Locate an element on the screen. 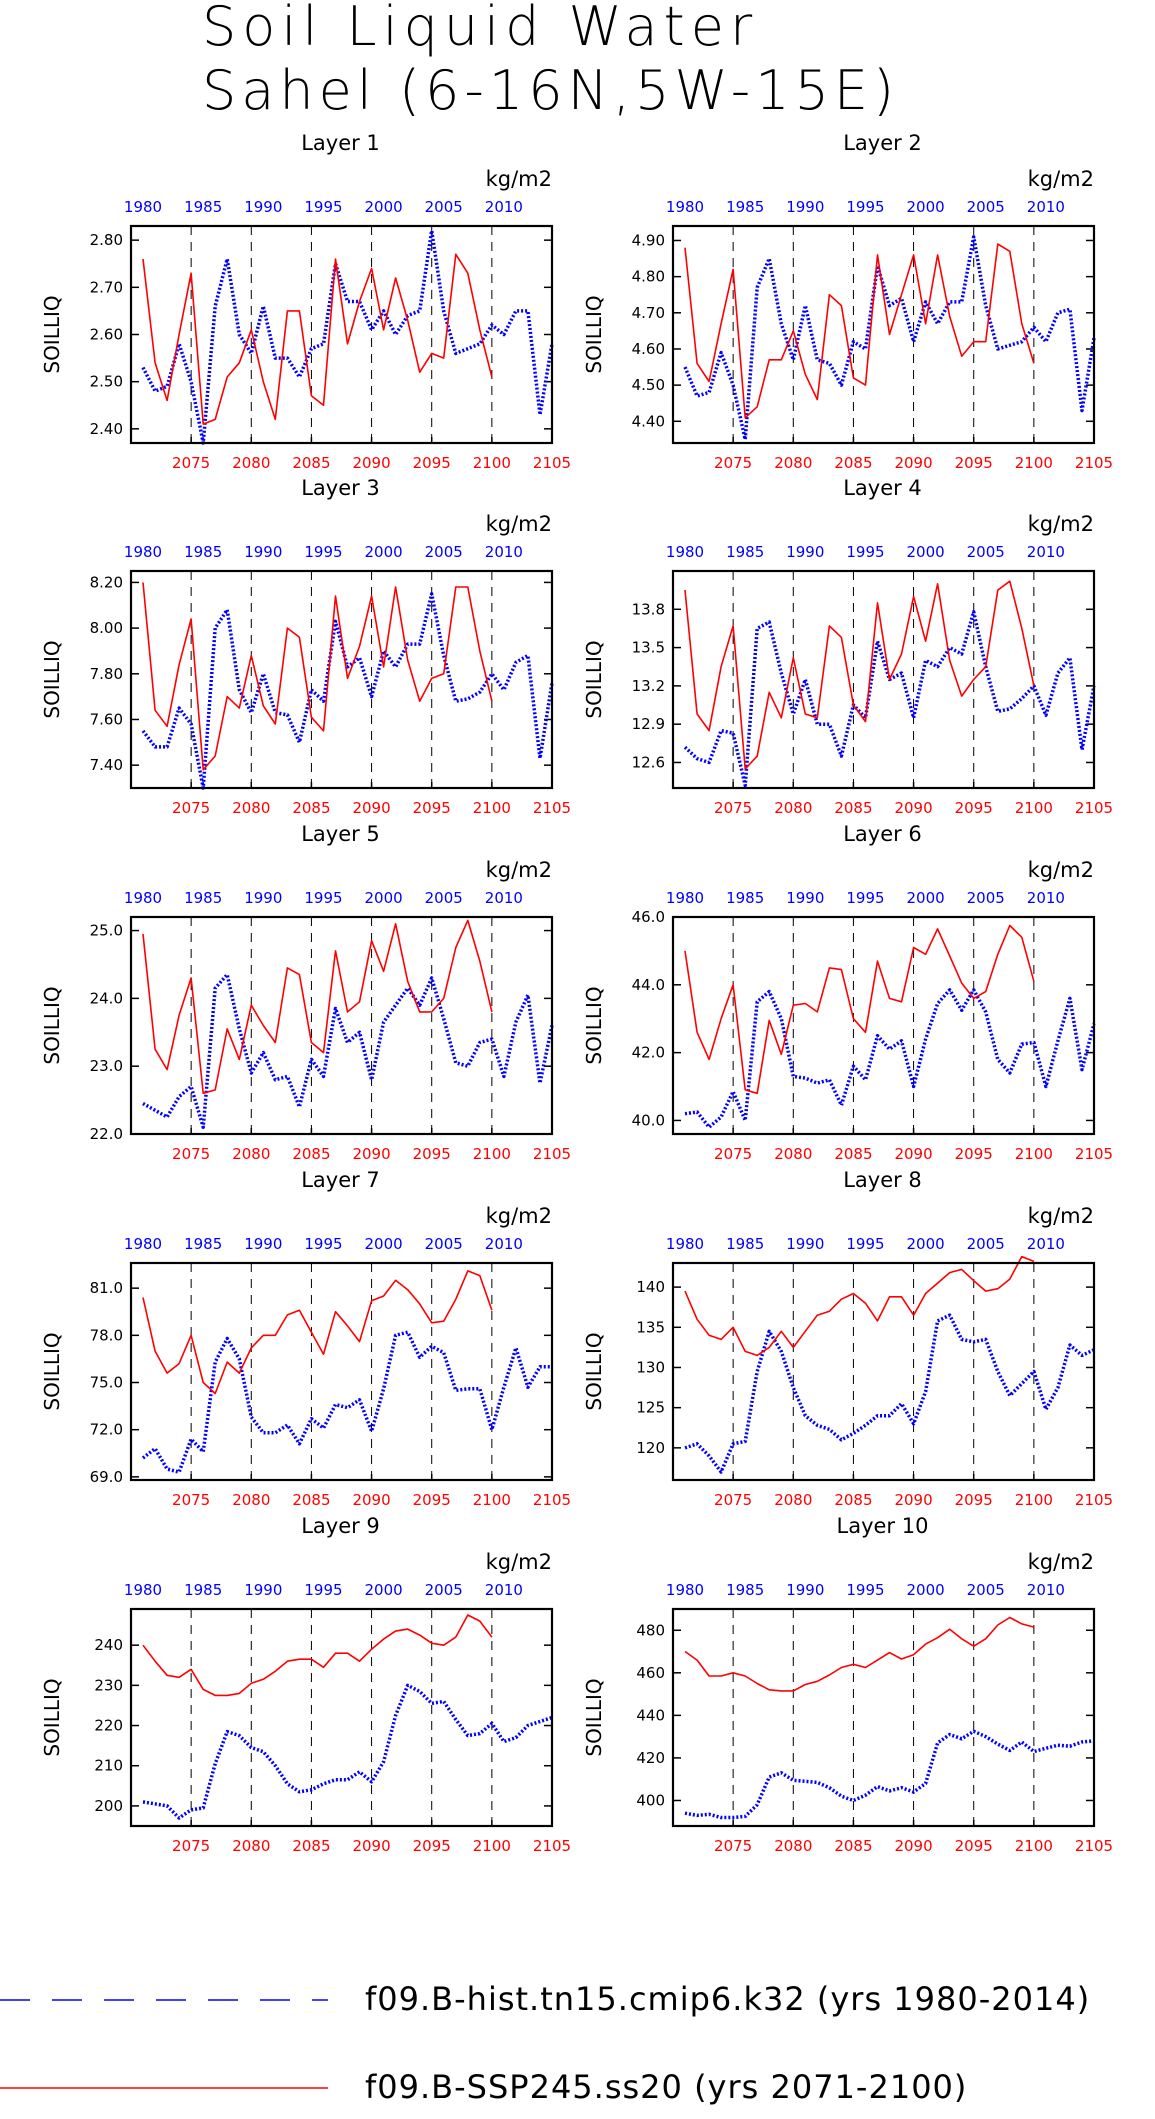 The image size is (1155, 2119). y-tick-label: 400 is located at coordinates (650, 1800).